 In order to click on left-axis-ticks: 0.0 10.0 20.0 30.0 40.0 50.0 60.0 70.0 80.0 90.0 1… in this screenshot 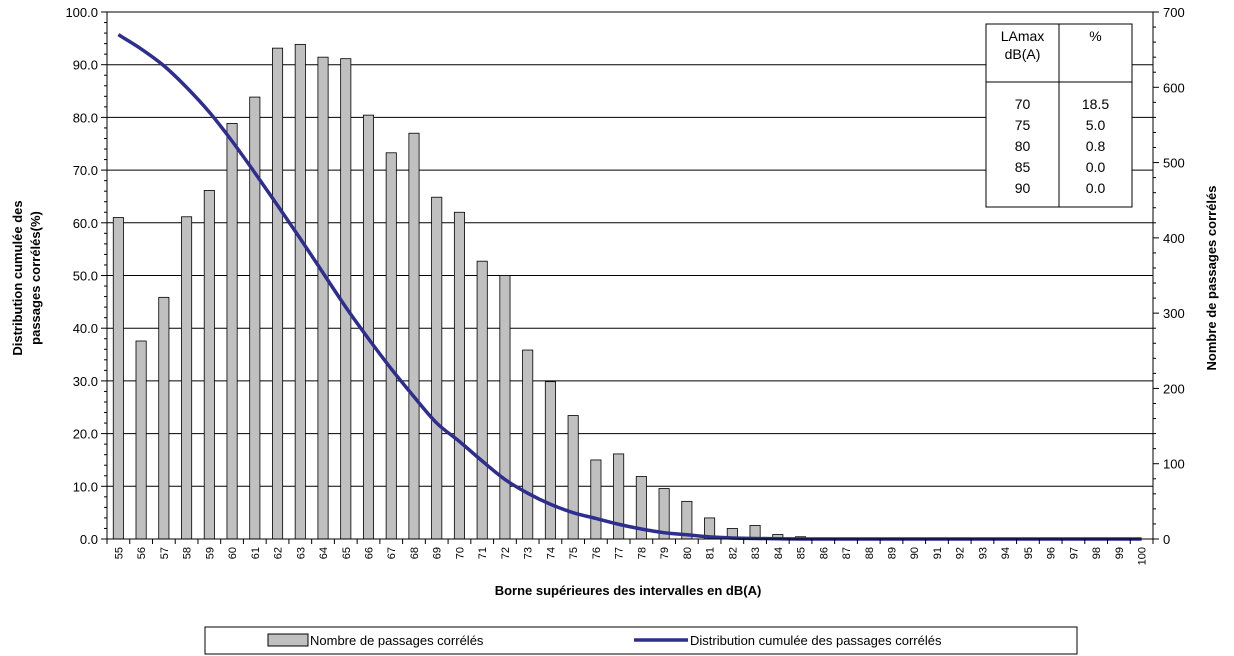, I will do `click(86, 276)`.